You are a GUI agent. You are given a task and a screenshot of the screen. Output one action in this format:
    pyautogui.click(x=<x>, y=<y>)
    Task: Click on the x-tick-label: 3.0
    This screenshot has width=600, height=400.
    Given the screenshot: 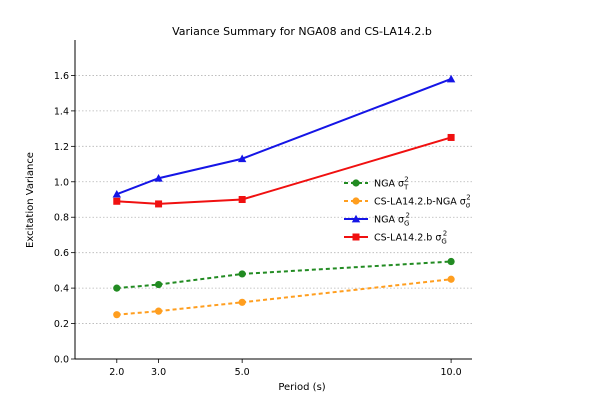 What is the action you would take?
    pyautogui.click(x=158, y=372)
    